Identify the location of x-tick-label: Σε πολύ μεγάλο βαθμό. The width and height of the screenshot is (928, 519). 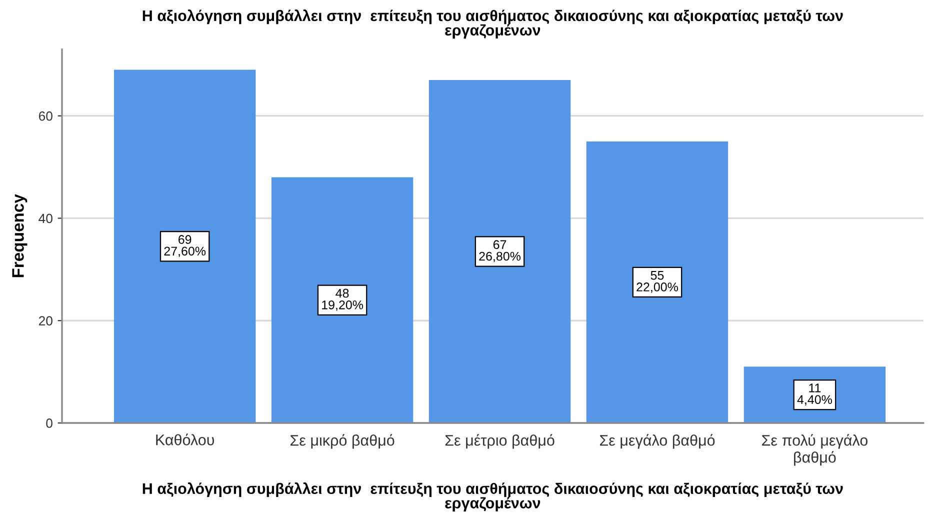
(815, 450).